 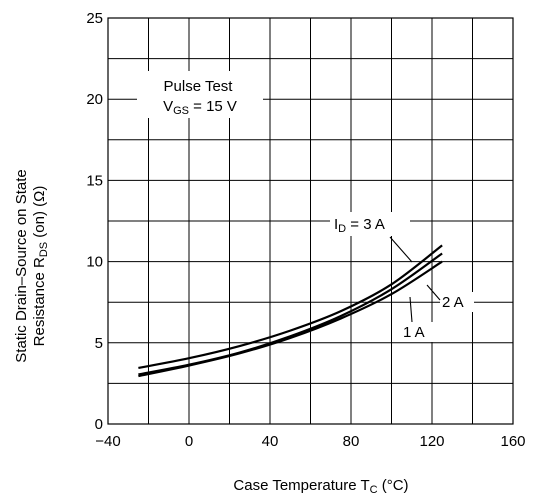 I want to click on svg-text: ID = 3 A, so click(x=359, y=225).